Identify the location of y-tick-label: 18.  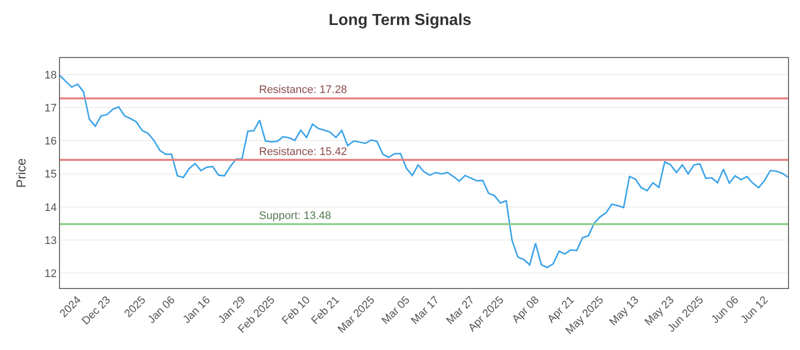
(50, 75).